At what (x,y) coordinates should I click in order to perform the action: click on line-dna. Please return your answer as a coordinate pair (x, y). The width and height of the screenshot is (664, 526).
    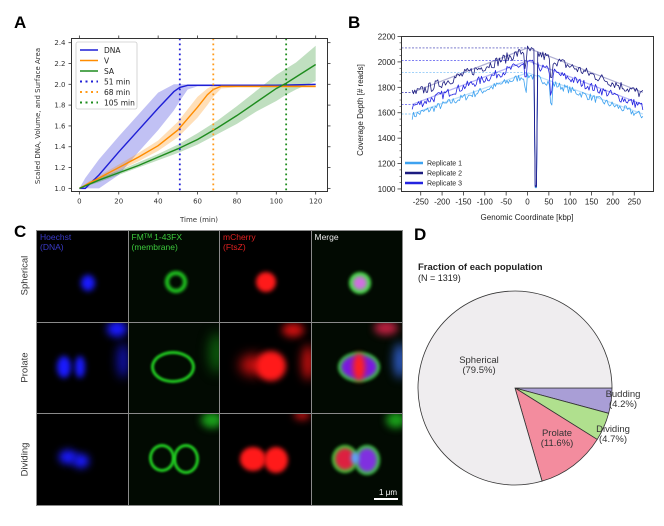
    Looking at the image, I should click on (197, 136).